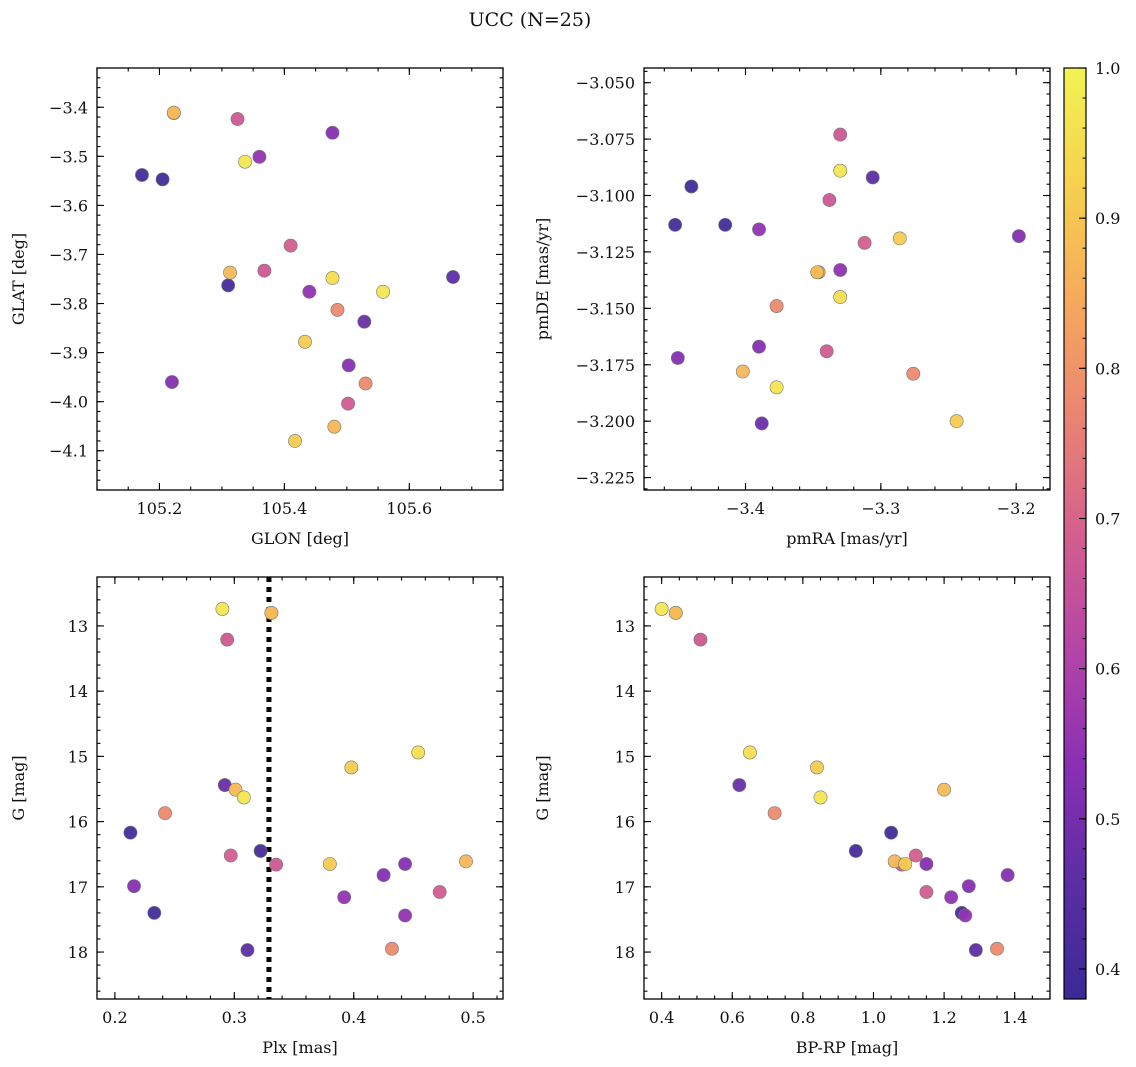 The height and width of the screenshot is (1067, 1136). I want to click on colorbar: 0.4 0.5 0.6 0.7 0.8 0.9 1.0, so click(1091, 529).